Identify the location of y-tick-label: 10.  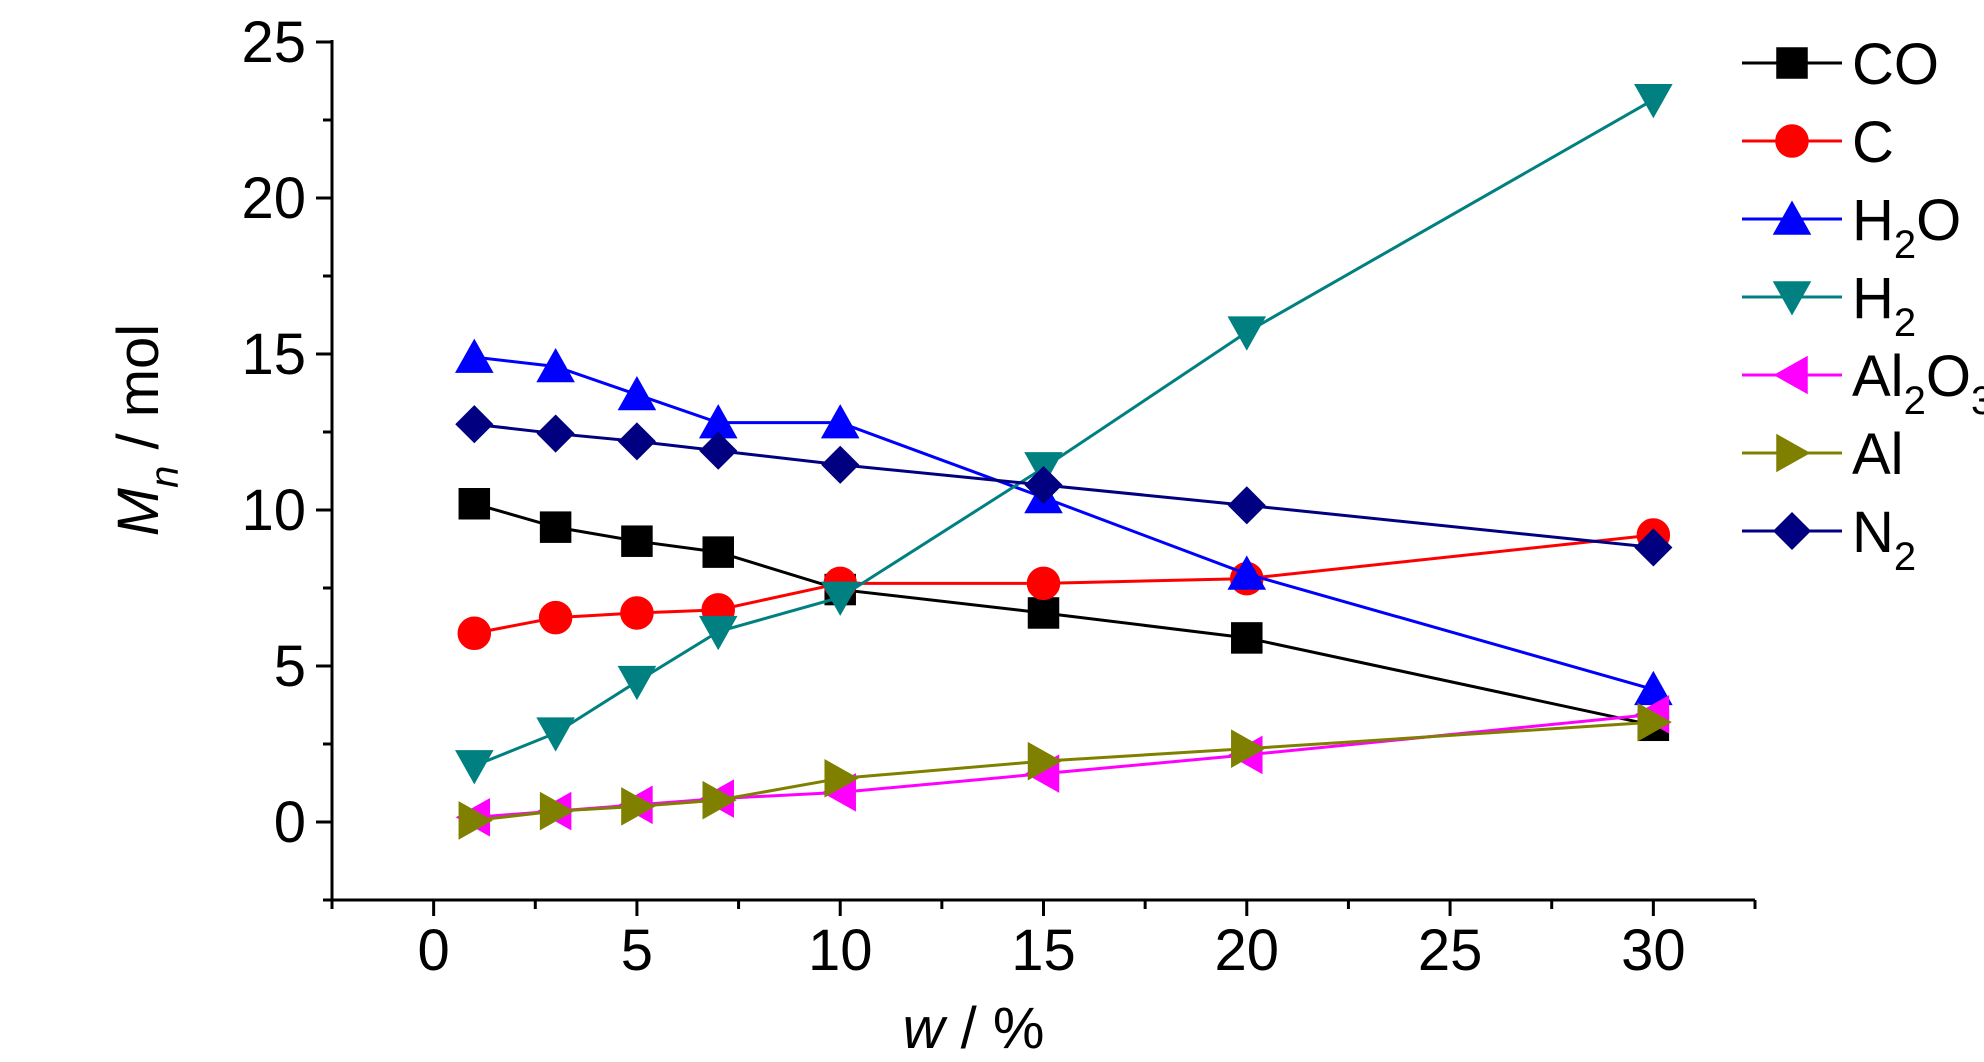
(273, 510).